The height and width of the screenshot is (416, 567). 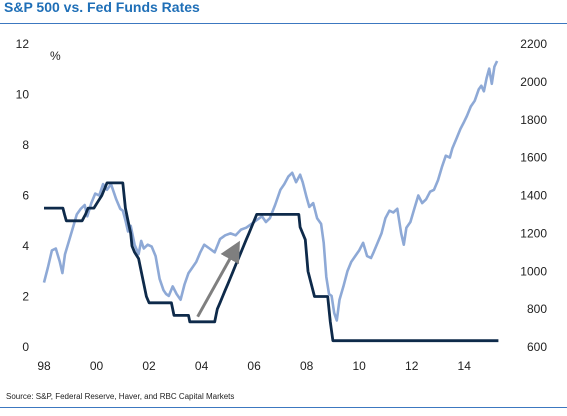 I want to click on x-tick-label: 02, so click(x=149, y=366).